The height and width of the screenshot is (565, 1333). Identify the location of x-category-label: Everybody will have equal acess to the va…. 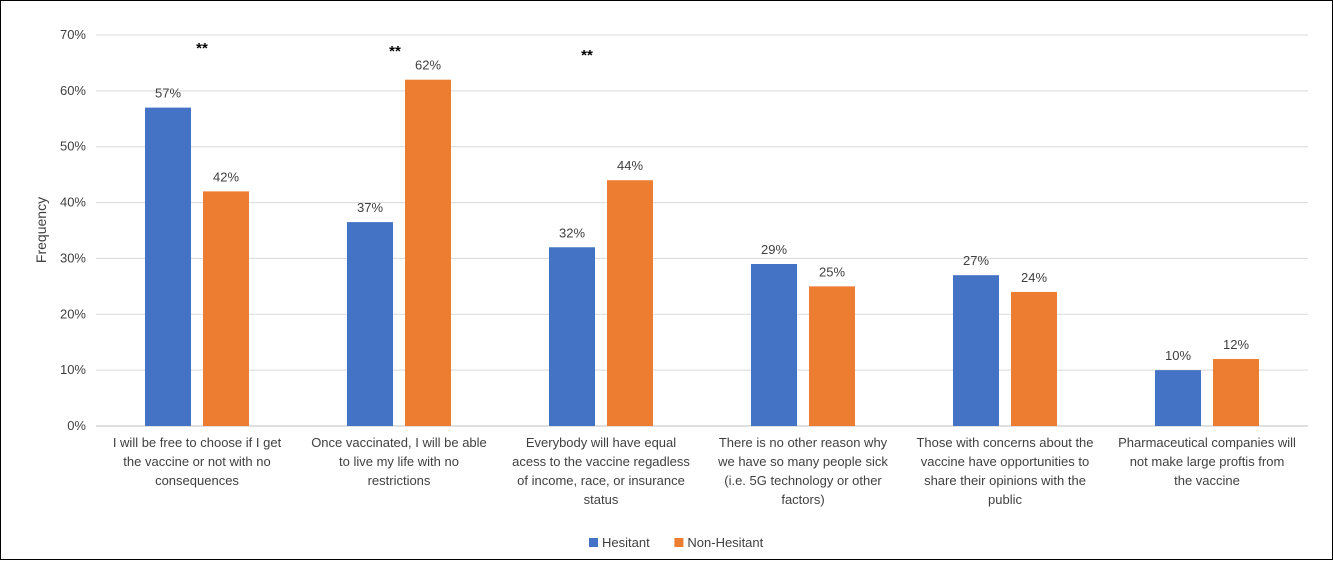
(601, 471).